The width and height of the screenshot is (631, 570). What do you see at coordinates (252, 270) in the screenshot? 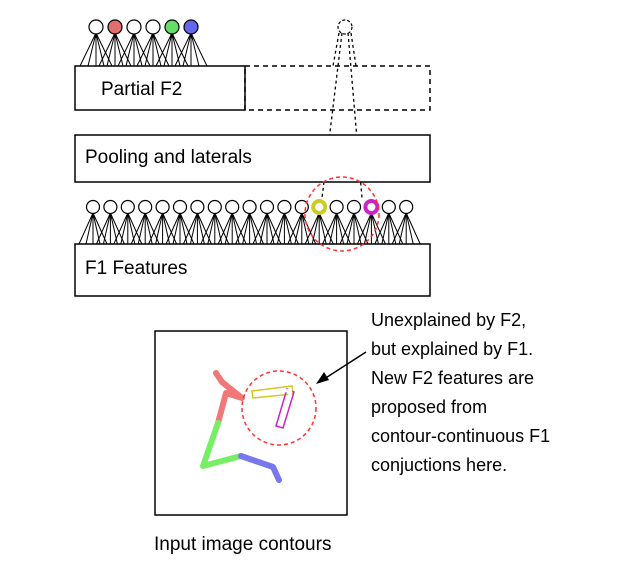
I see `f1-box` at bounding box center [252, 270].